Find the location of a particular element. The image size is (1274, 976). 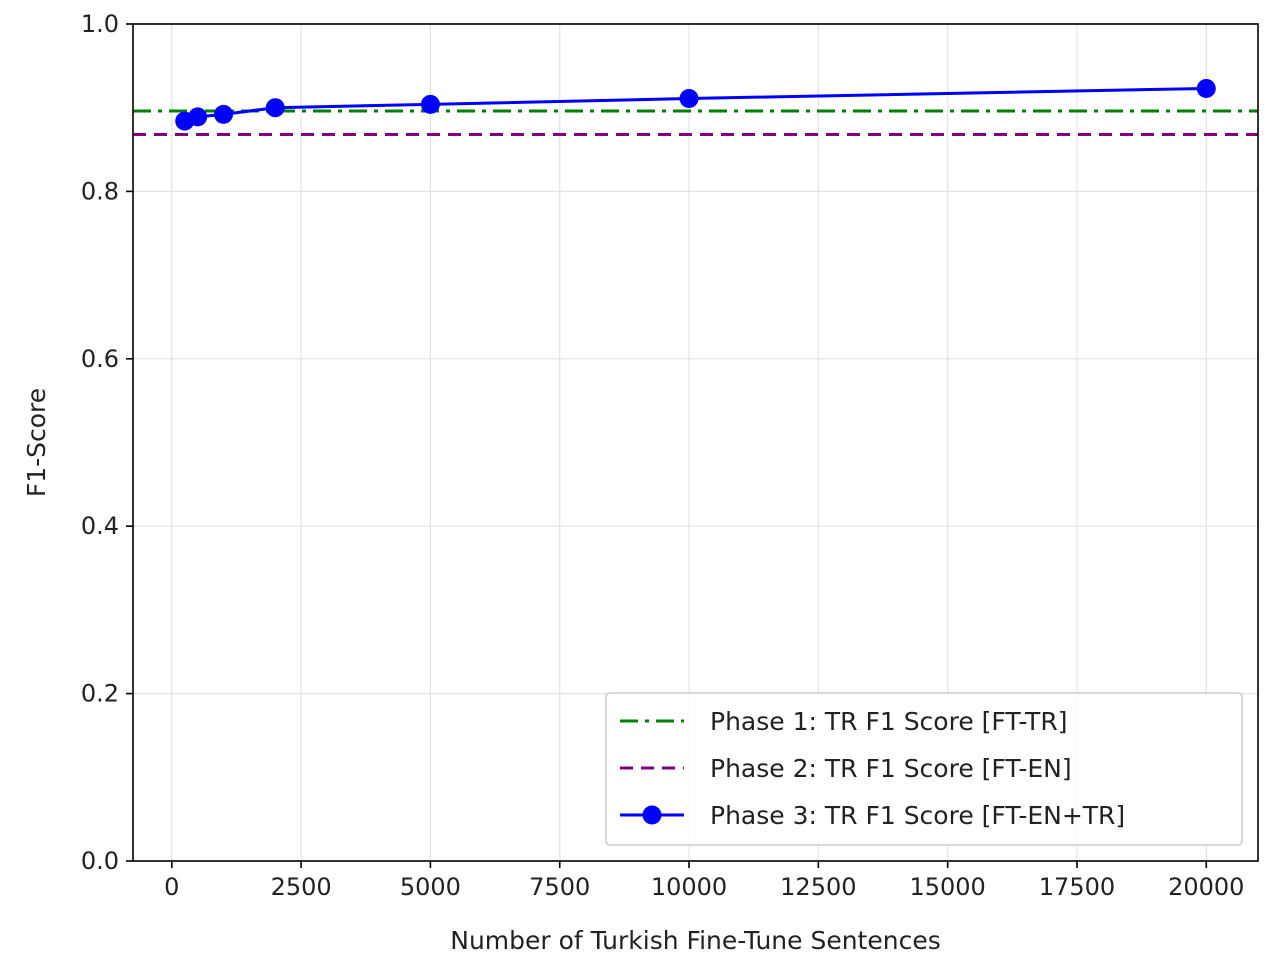

x-tick-label: 7500 is located at coordinates (559, 887).